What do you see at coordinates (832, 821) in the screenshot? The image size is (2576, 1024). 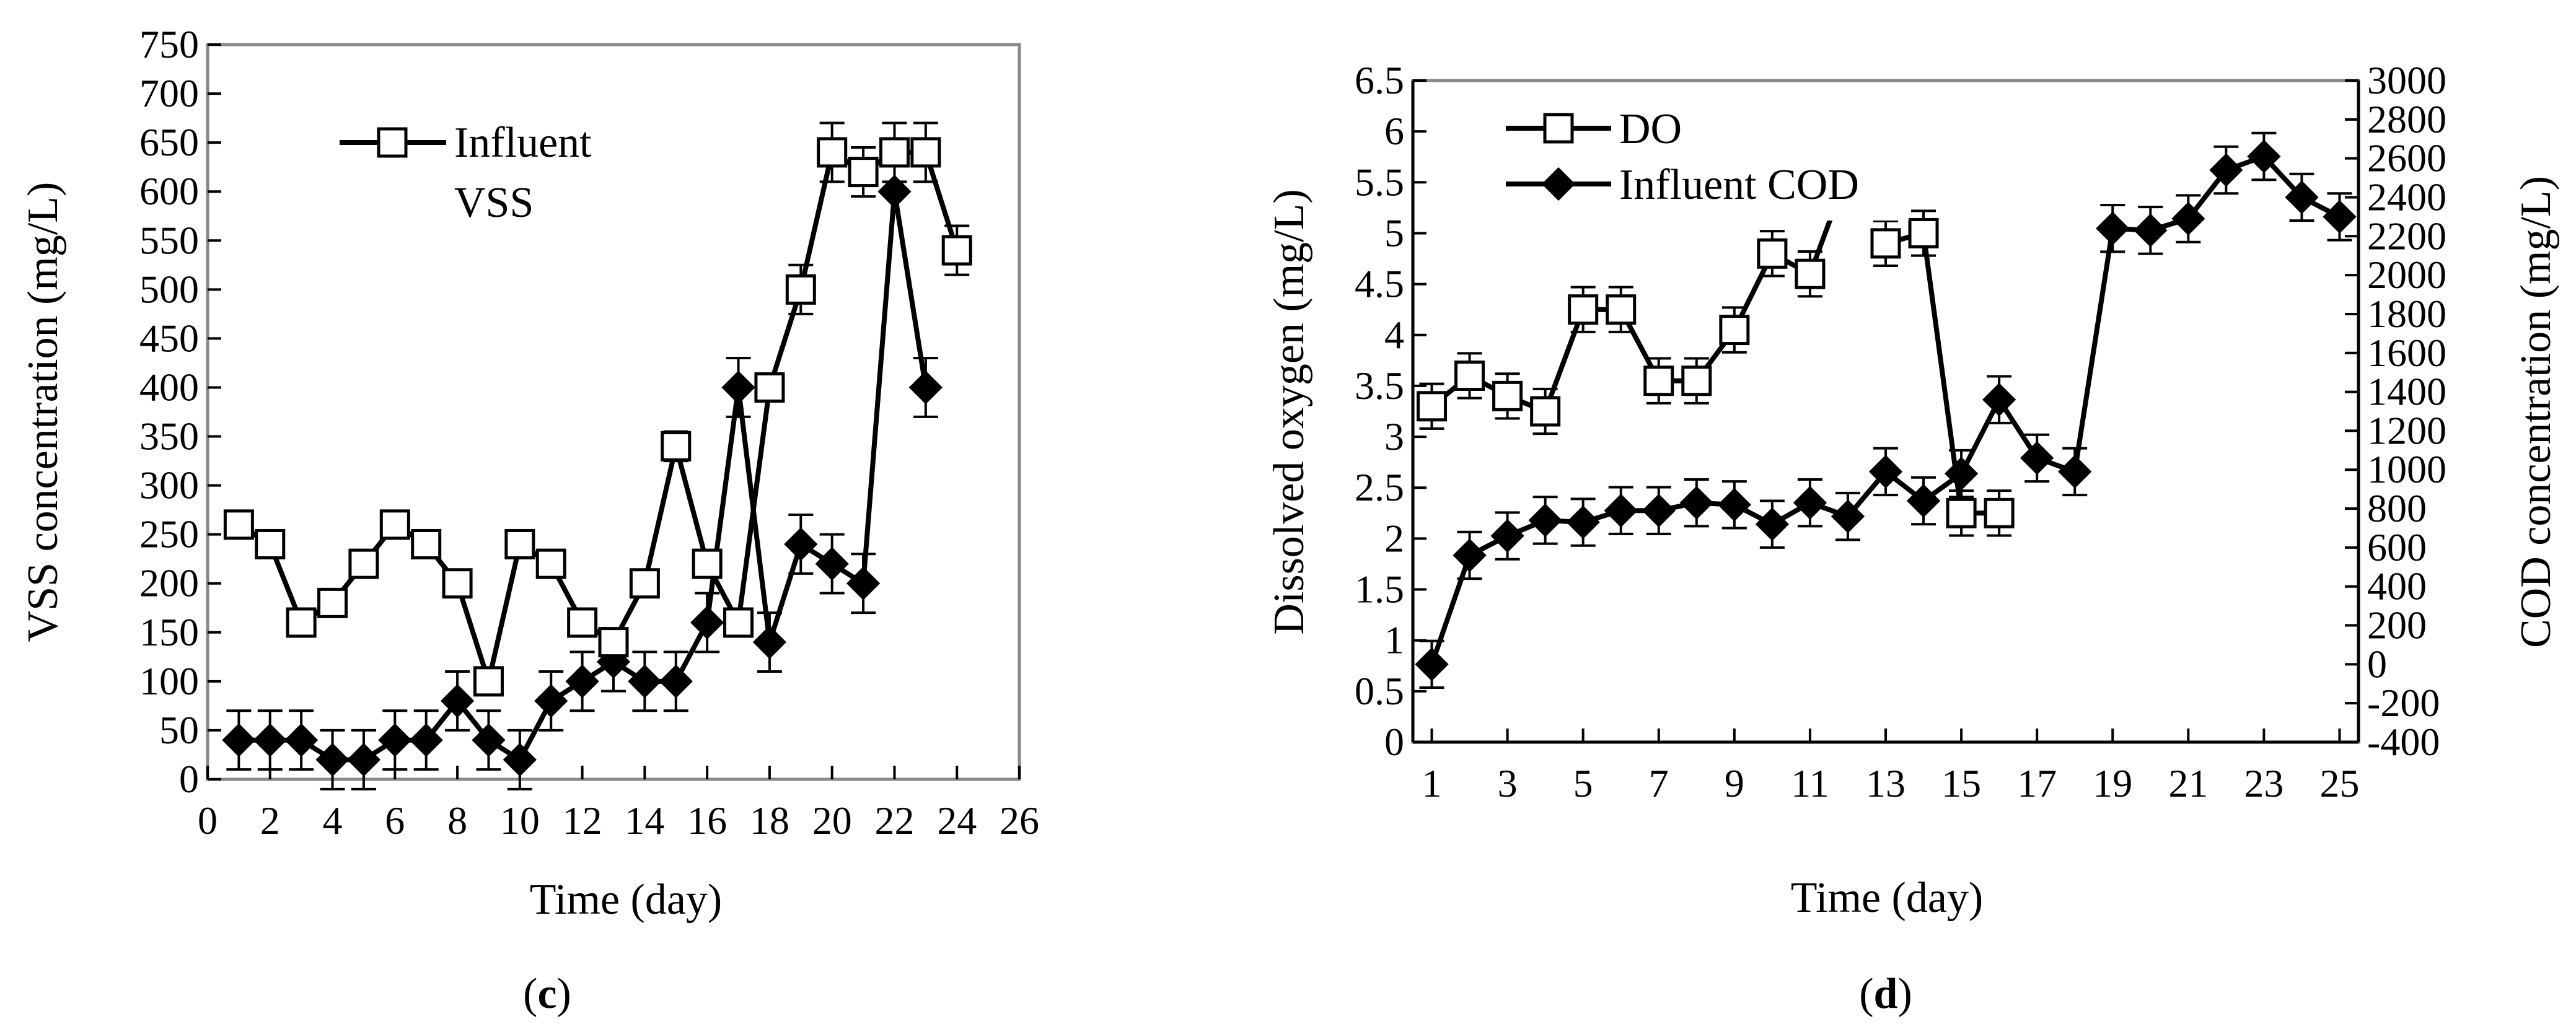 I see `panel-c-x-tick-label: 20` at bounding box center [832, 821].